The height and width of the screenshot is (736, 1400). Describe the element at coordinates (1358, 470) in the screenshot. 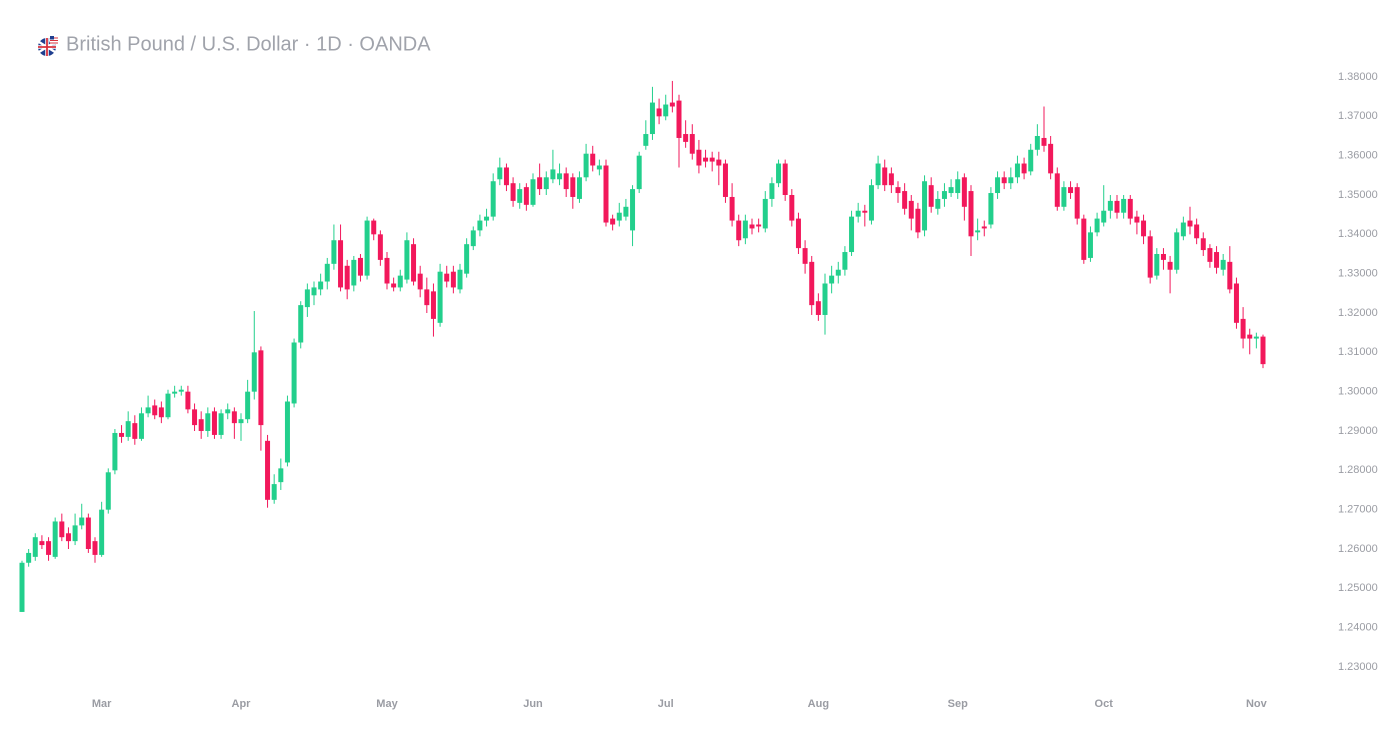

I see `y-tick-label: 1.28000` at that location.